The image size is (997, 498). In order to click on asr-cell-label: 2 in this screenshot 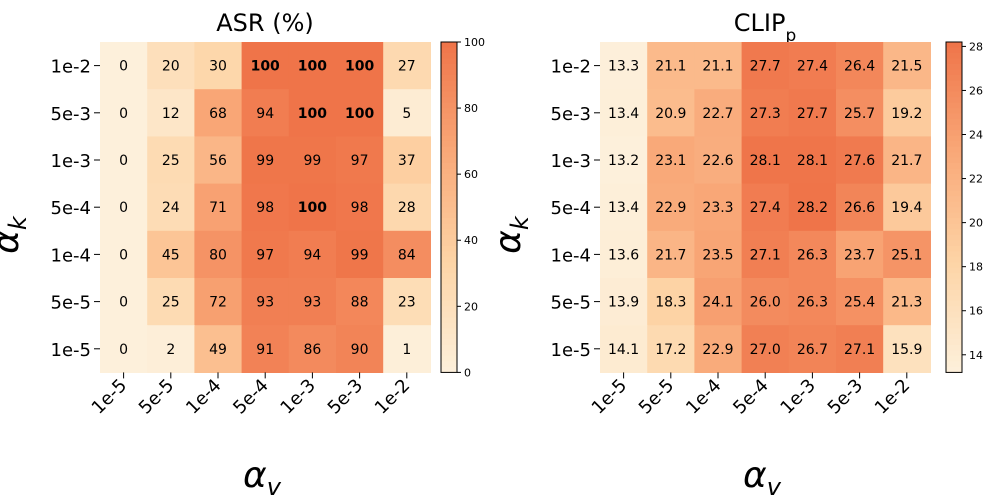, I will do `click(170, 350)`.